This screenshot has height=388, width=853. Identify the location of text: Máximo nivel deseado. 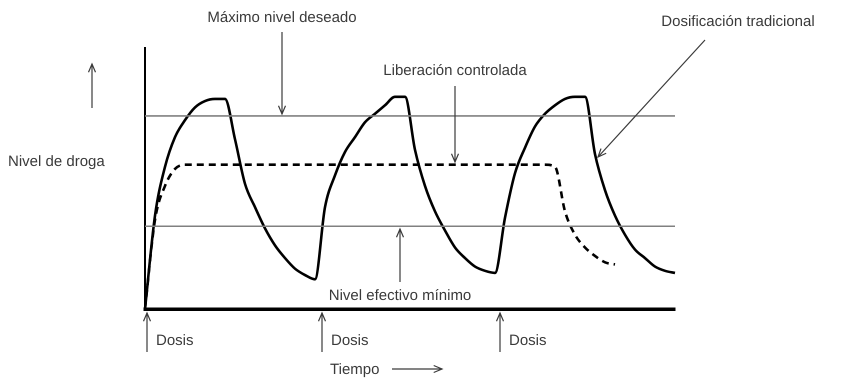
(282, 17).